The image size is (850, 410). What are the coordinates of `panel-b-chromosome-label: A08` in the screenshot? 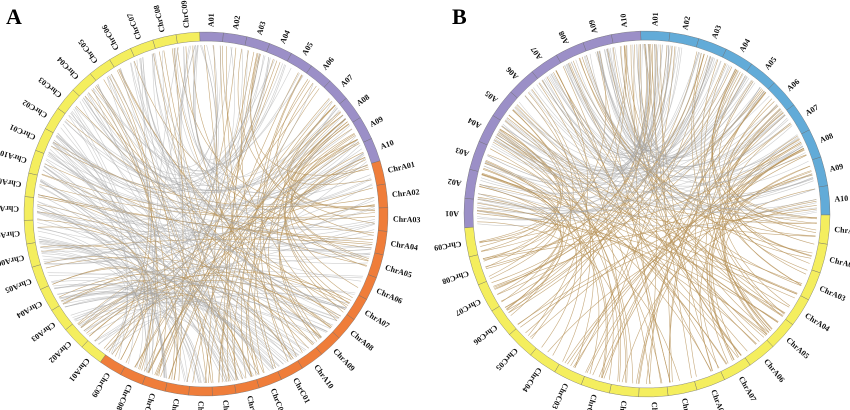 It's located at (826, 138).